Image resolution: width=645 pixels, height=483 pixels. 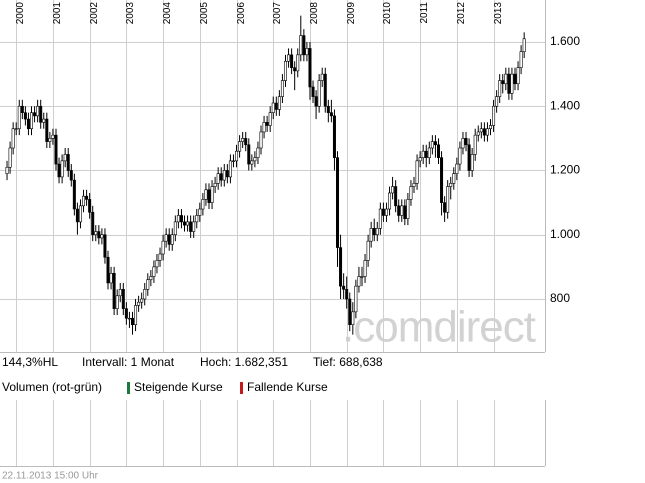 I want to click on x-tick-label: 2004, so click(x=167, y=13).